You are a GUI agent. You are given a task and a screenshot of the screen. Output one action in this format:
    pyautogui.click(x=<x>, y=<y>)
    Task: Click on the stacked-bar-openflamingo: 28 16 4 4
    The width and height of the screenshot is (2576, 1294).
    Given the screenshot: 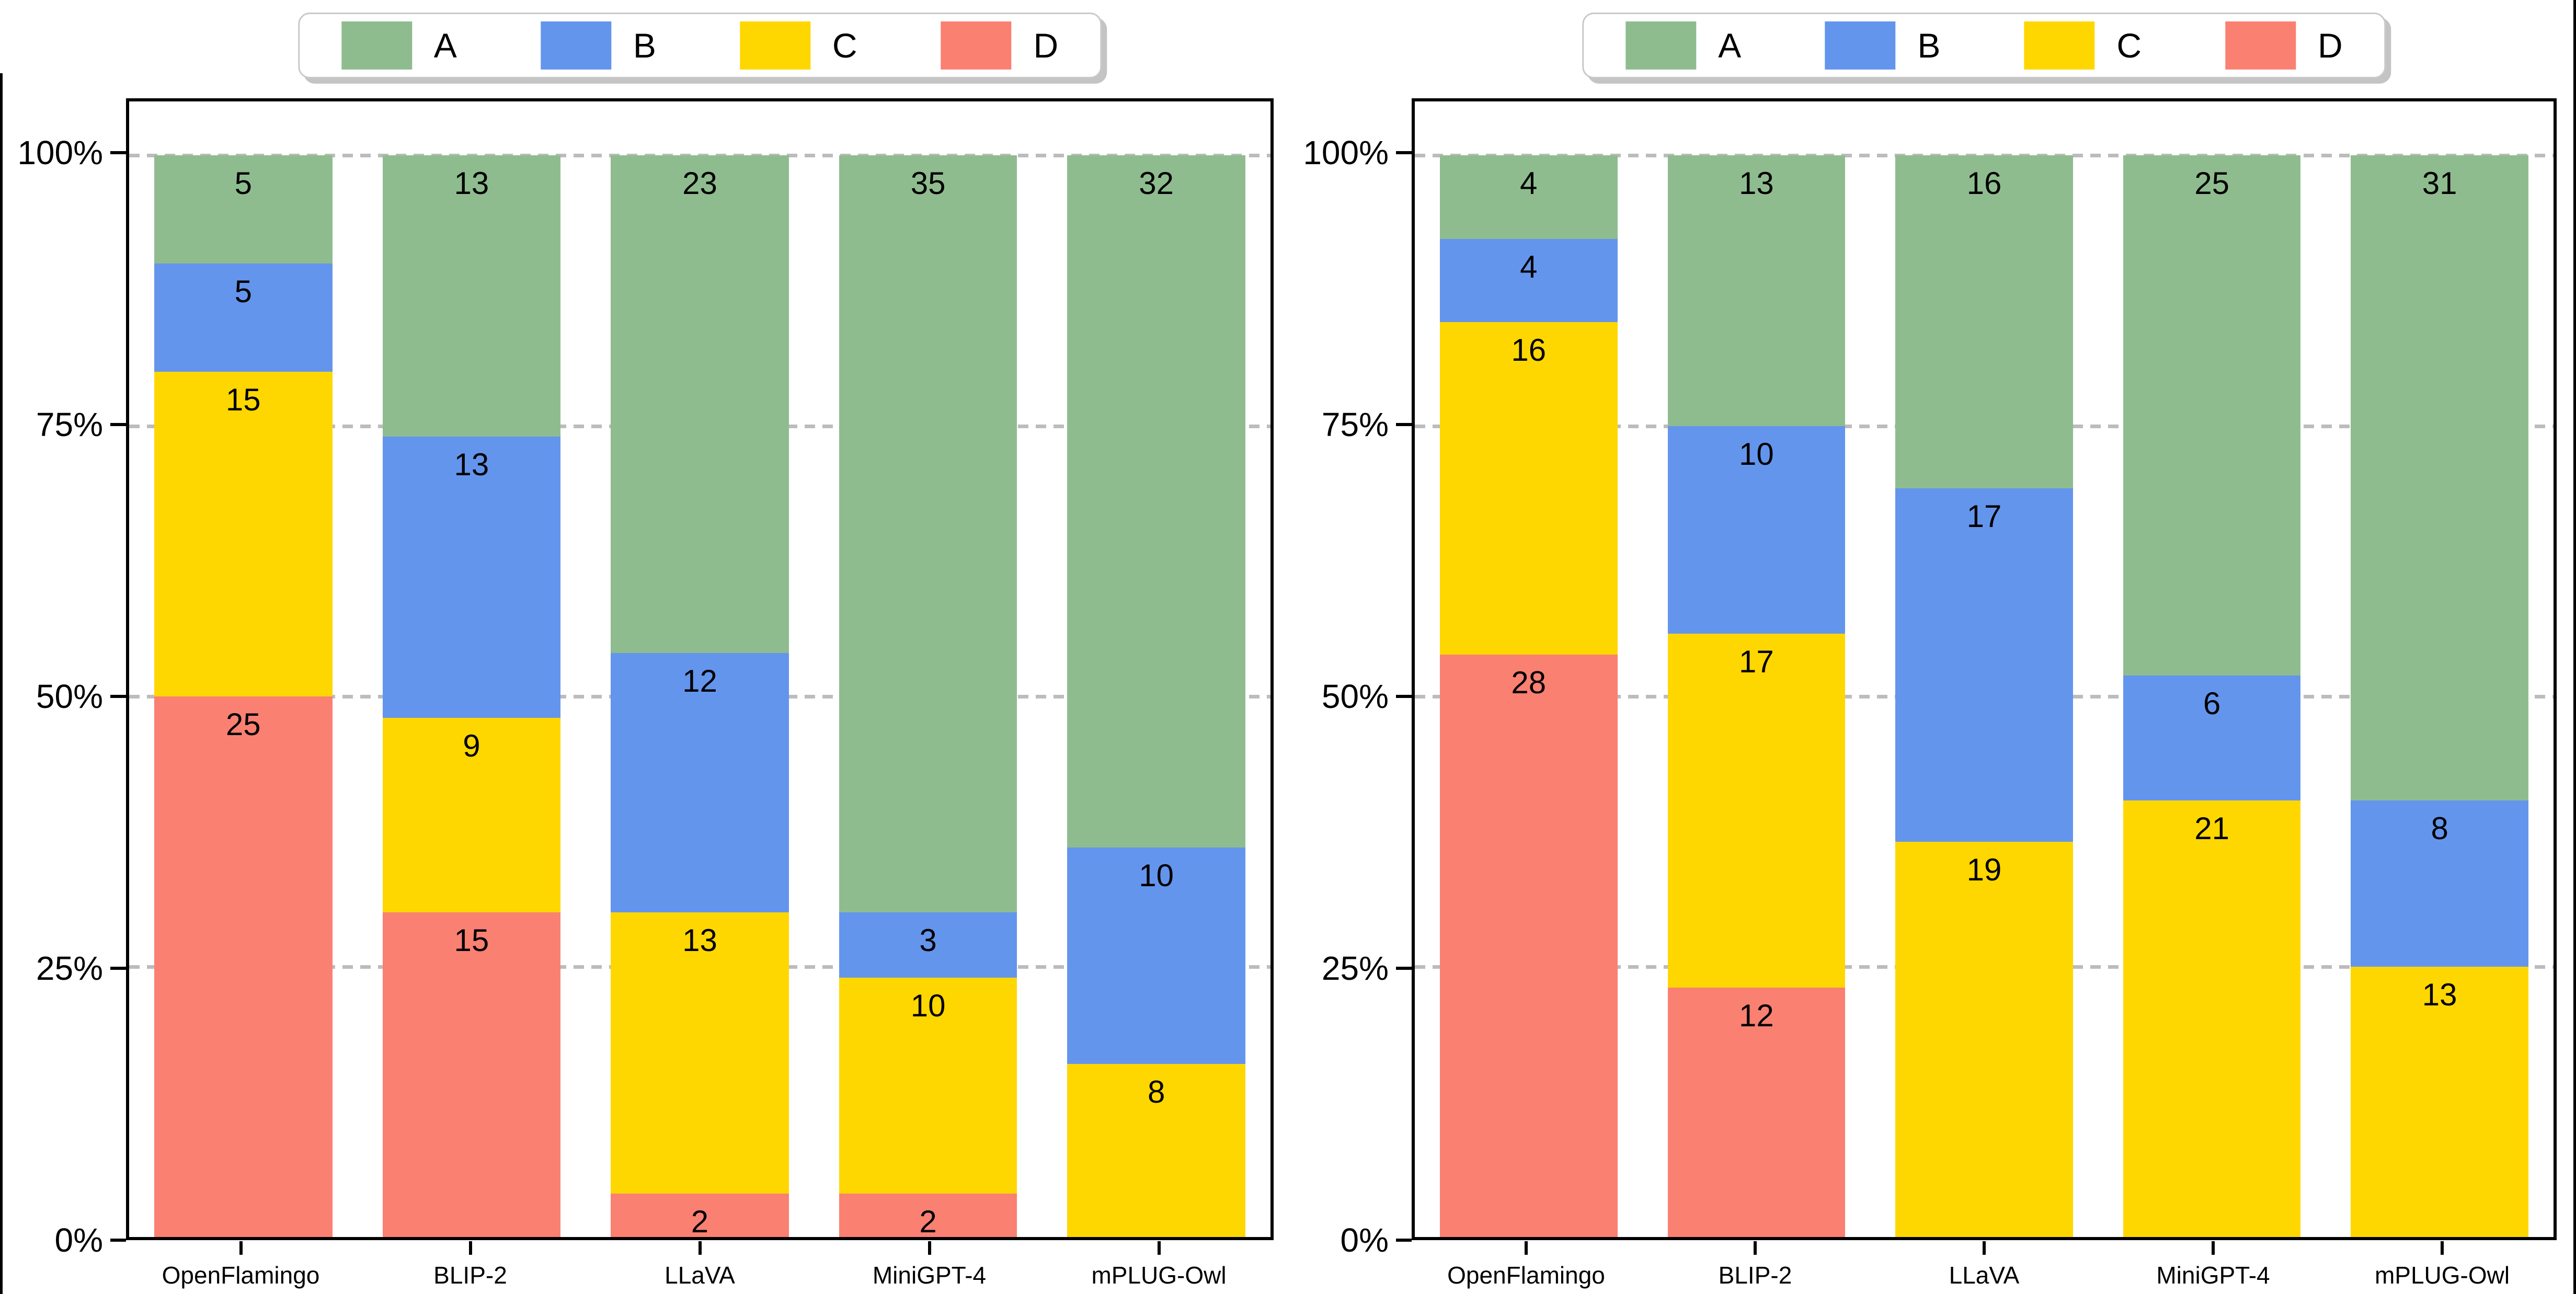 What is the action you would take?
    pyautogui.click(x=1528, y=696)
    